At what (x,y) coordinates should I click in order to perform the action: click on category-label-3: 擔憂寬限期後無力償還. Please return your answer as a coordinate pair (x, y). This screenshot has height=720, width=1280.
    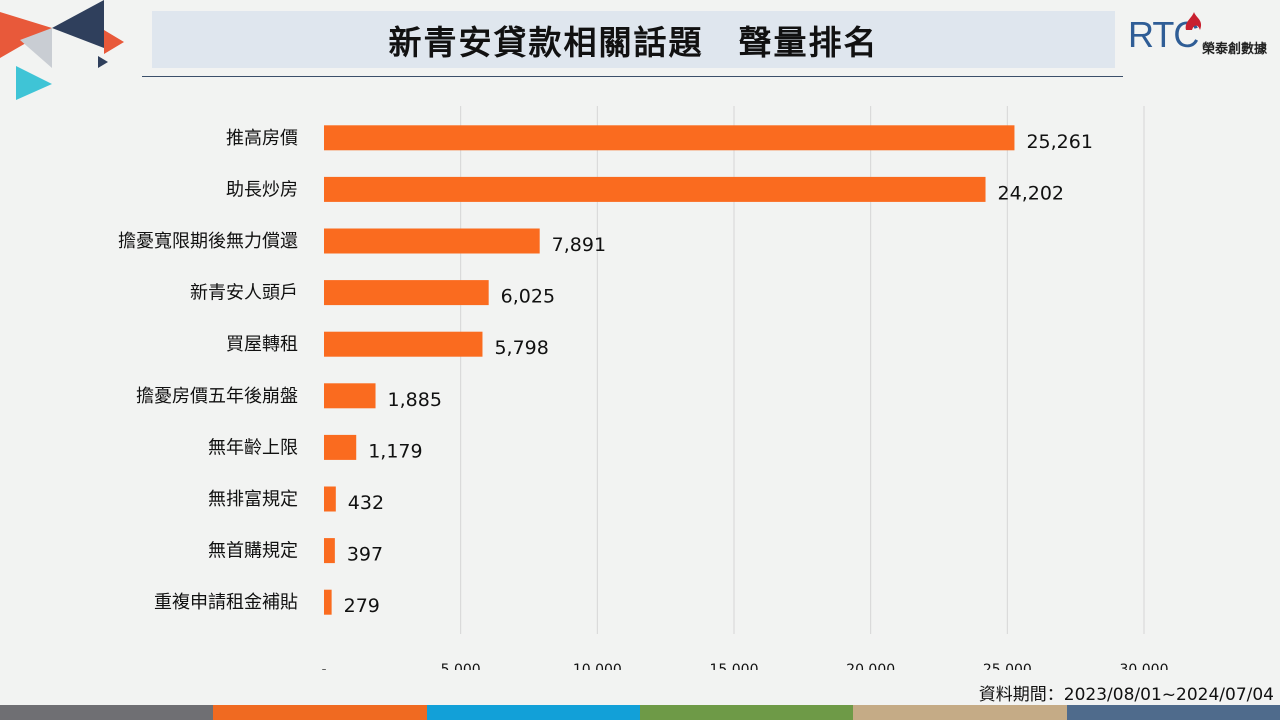
    Looking at the image, I should click on (208, 241).